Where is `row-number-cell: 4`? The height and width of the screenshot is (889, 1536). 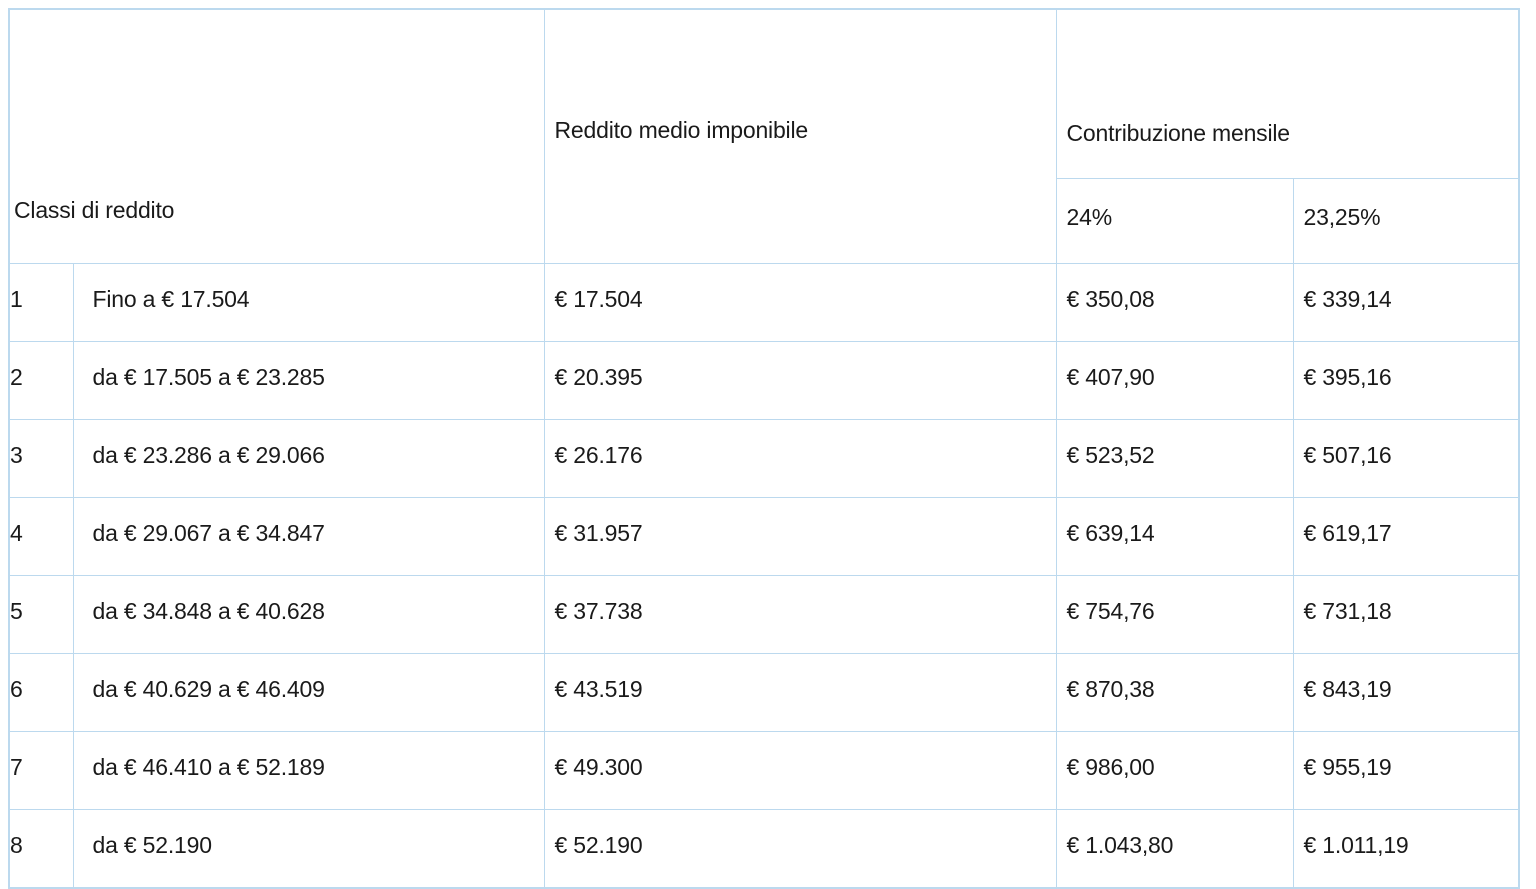
row-number-cell: 4 is located at coordinates (41, 536).